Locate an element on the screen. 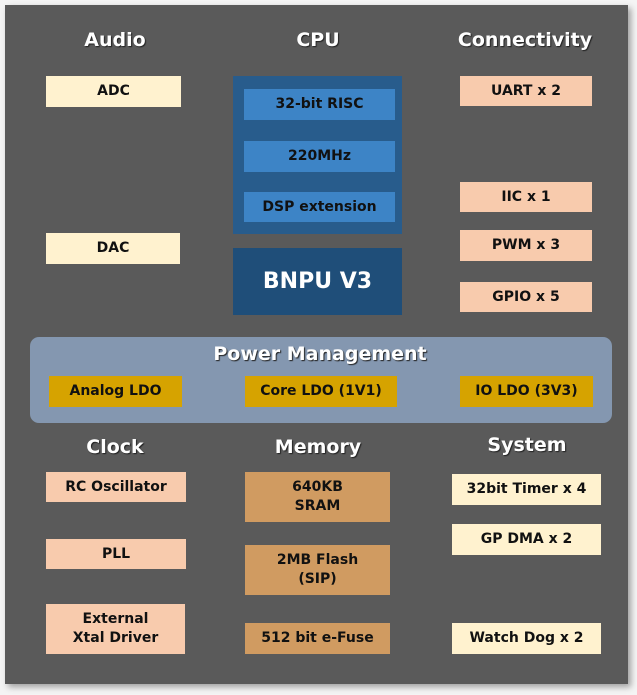 The width and height of the screenshot is (637, 695). cpu-dsp: DSP extension is located at coordinates (319, 207).